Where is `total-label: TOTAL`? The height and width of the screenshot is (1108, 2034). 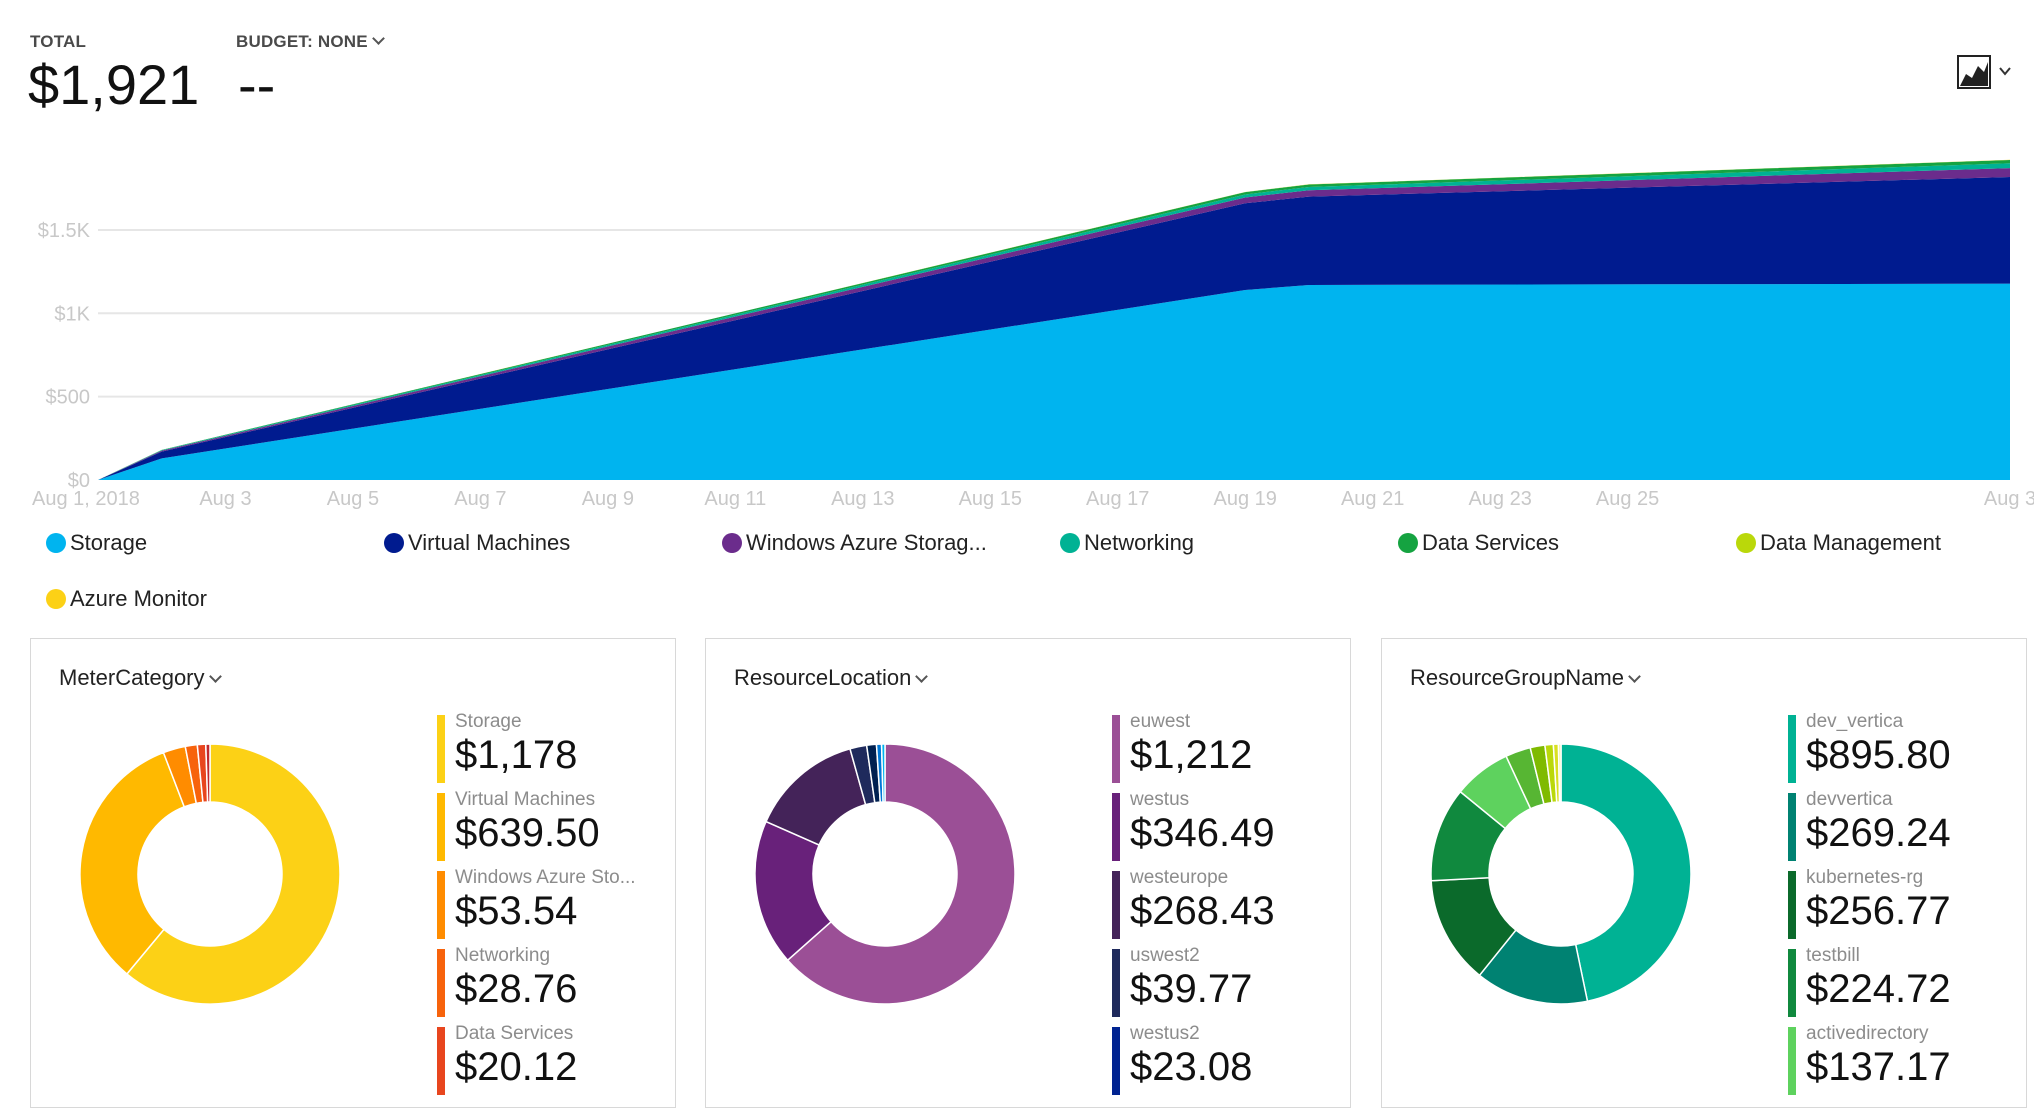
total-label: TOTAL is located at coordinates (58, 41).